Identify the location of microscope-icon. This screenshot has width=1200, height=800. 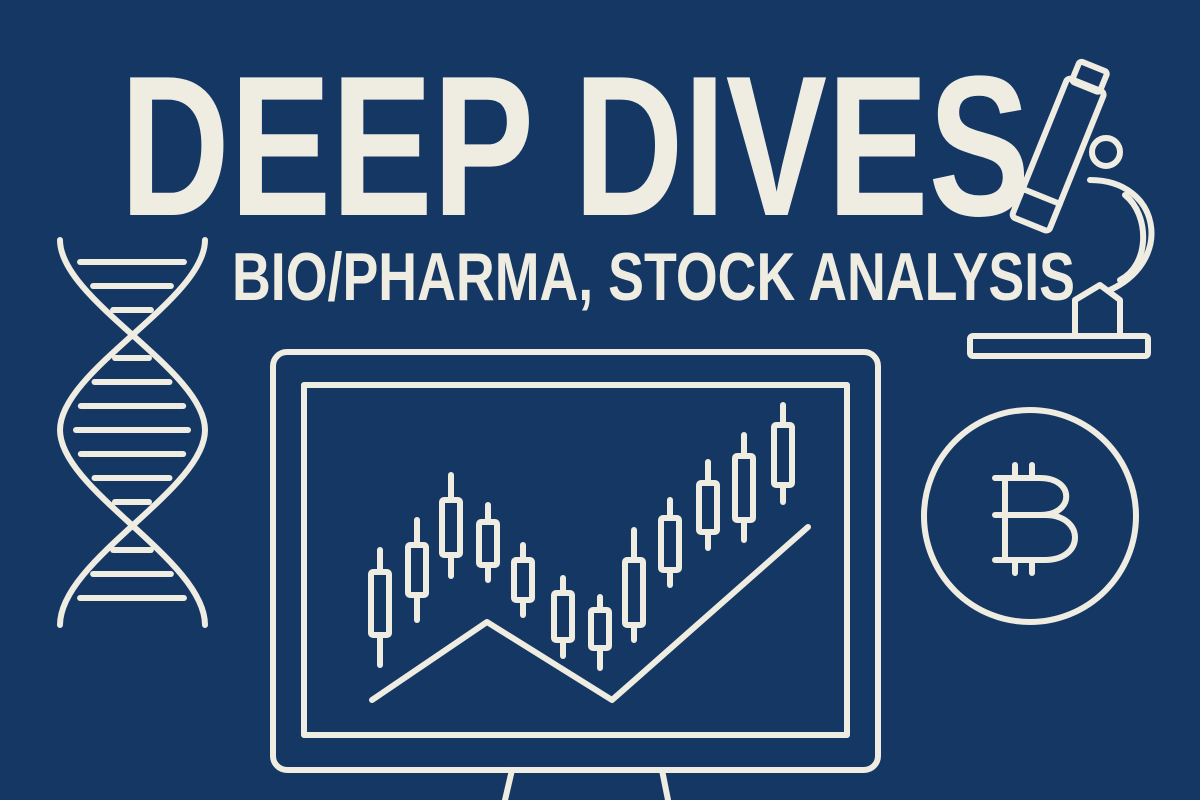
(1061, 208).